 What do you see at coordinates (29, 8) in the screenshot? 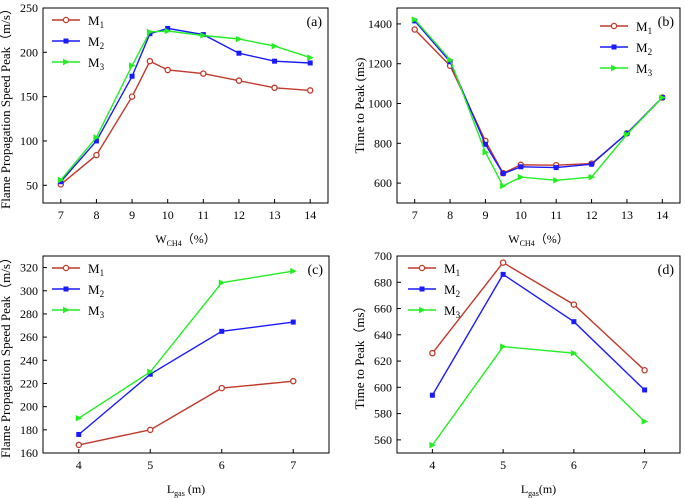
I see `y-tick-label: 250` at bounding box center [29, 8].